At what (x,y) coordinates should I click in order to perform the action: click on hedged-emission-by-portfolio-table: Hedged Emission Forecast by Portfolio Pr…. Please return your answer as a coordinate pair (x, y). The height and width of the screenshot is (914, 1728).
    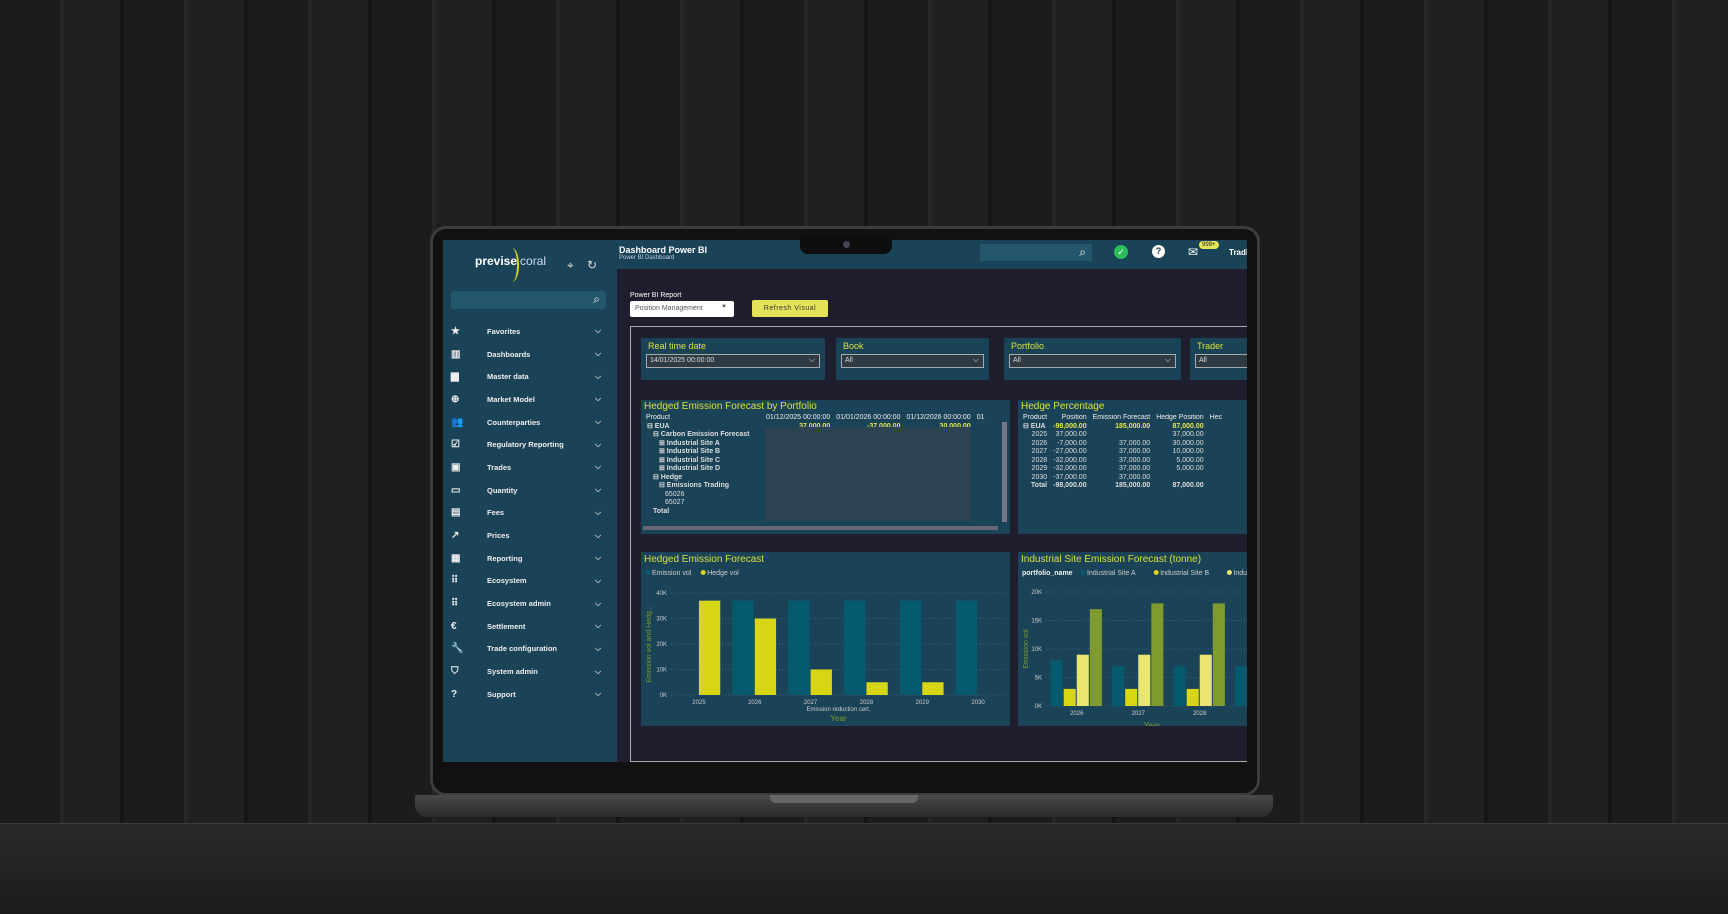
    Looking at the image, I should click on (825, 467).